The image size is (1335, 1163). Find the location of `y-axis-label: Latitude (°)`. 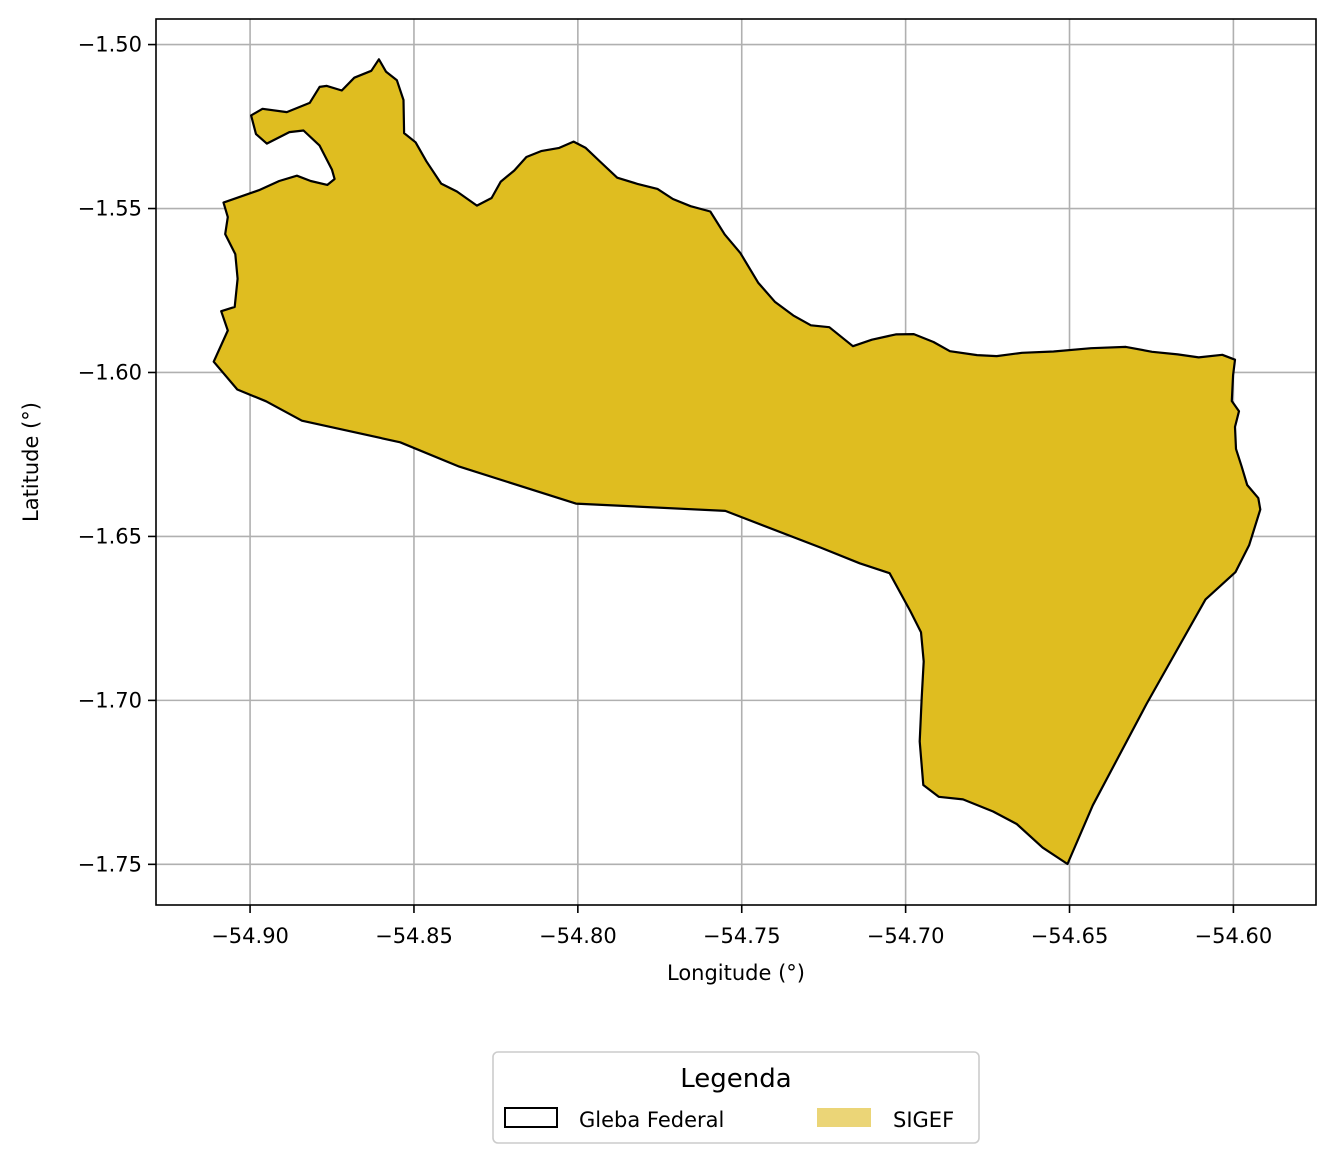

y-axis-label: Latitude (°) is located at coordinates (31, 462).